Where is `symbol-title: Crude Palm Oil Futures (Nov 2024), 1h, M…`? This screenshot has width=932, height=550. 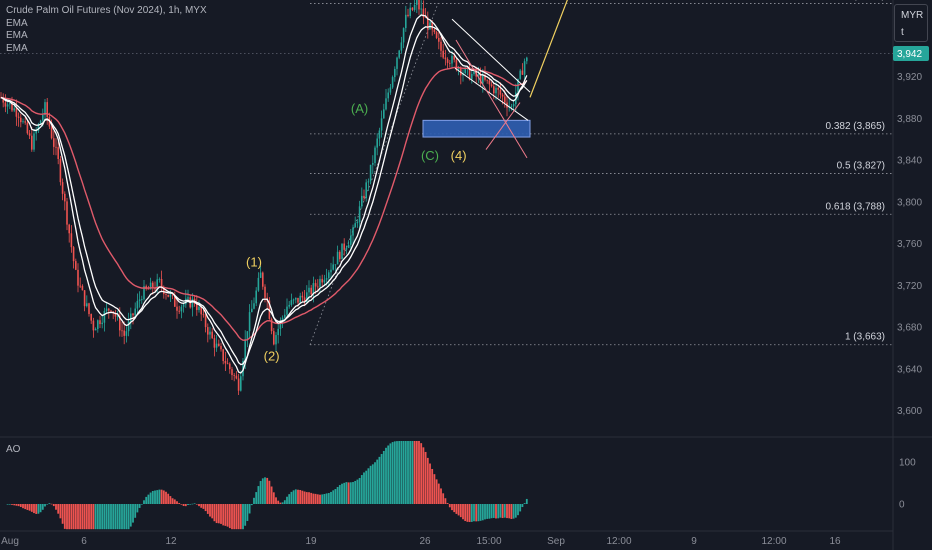
symbol-title: Crude Palm Oil Futures (Nov 2024), 1h, M… is located at coordinates (106, 10).